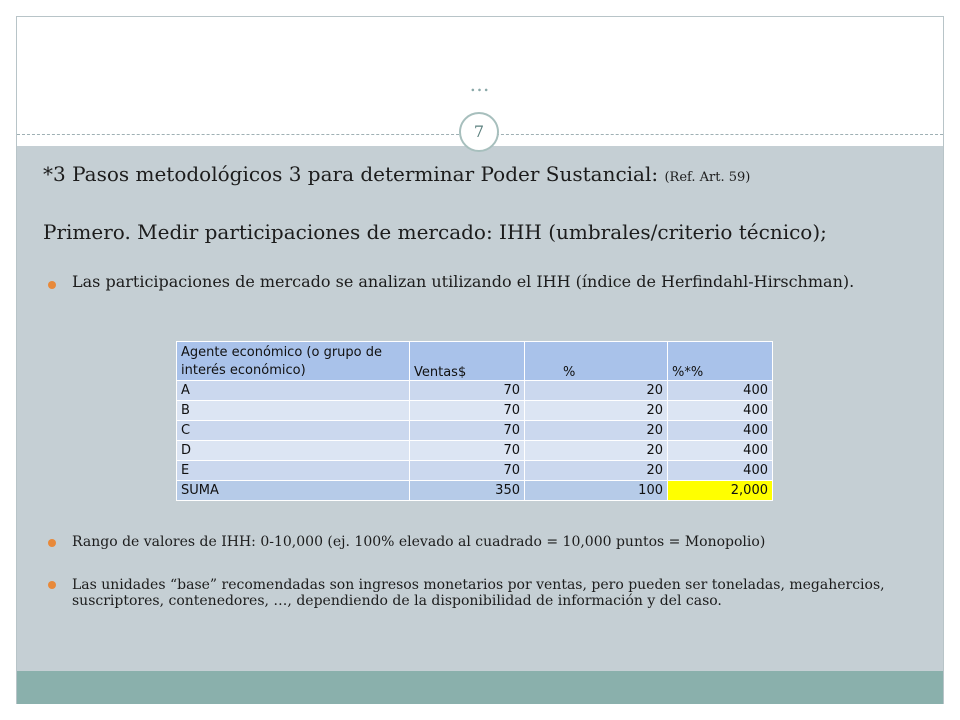  What do you see at coordinates (293, 450) in the screenshot?
I see `cell-agent: D` at bounding box center [293, 450].